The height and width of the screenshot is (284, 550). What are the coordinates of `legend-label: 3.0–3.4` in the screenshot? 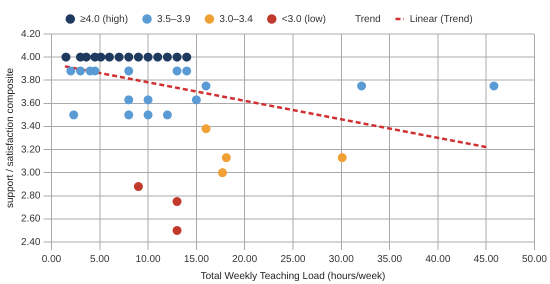 It's located at (236, 19).